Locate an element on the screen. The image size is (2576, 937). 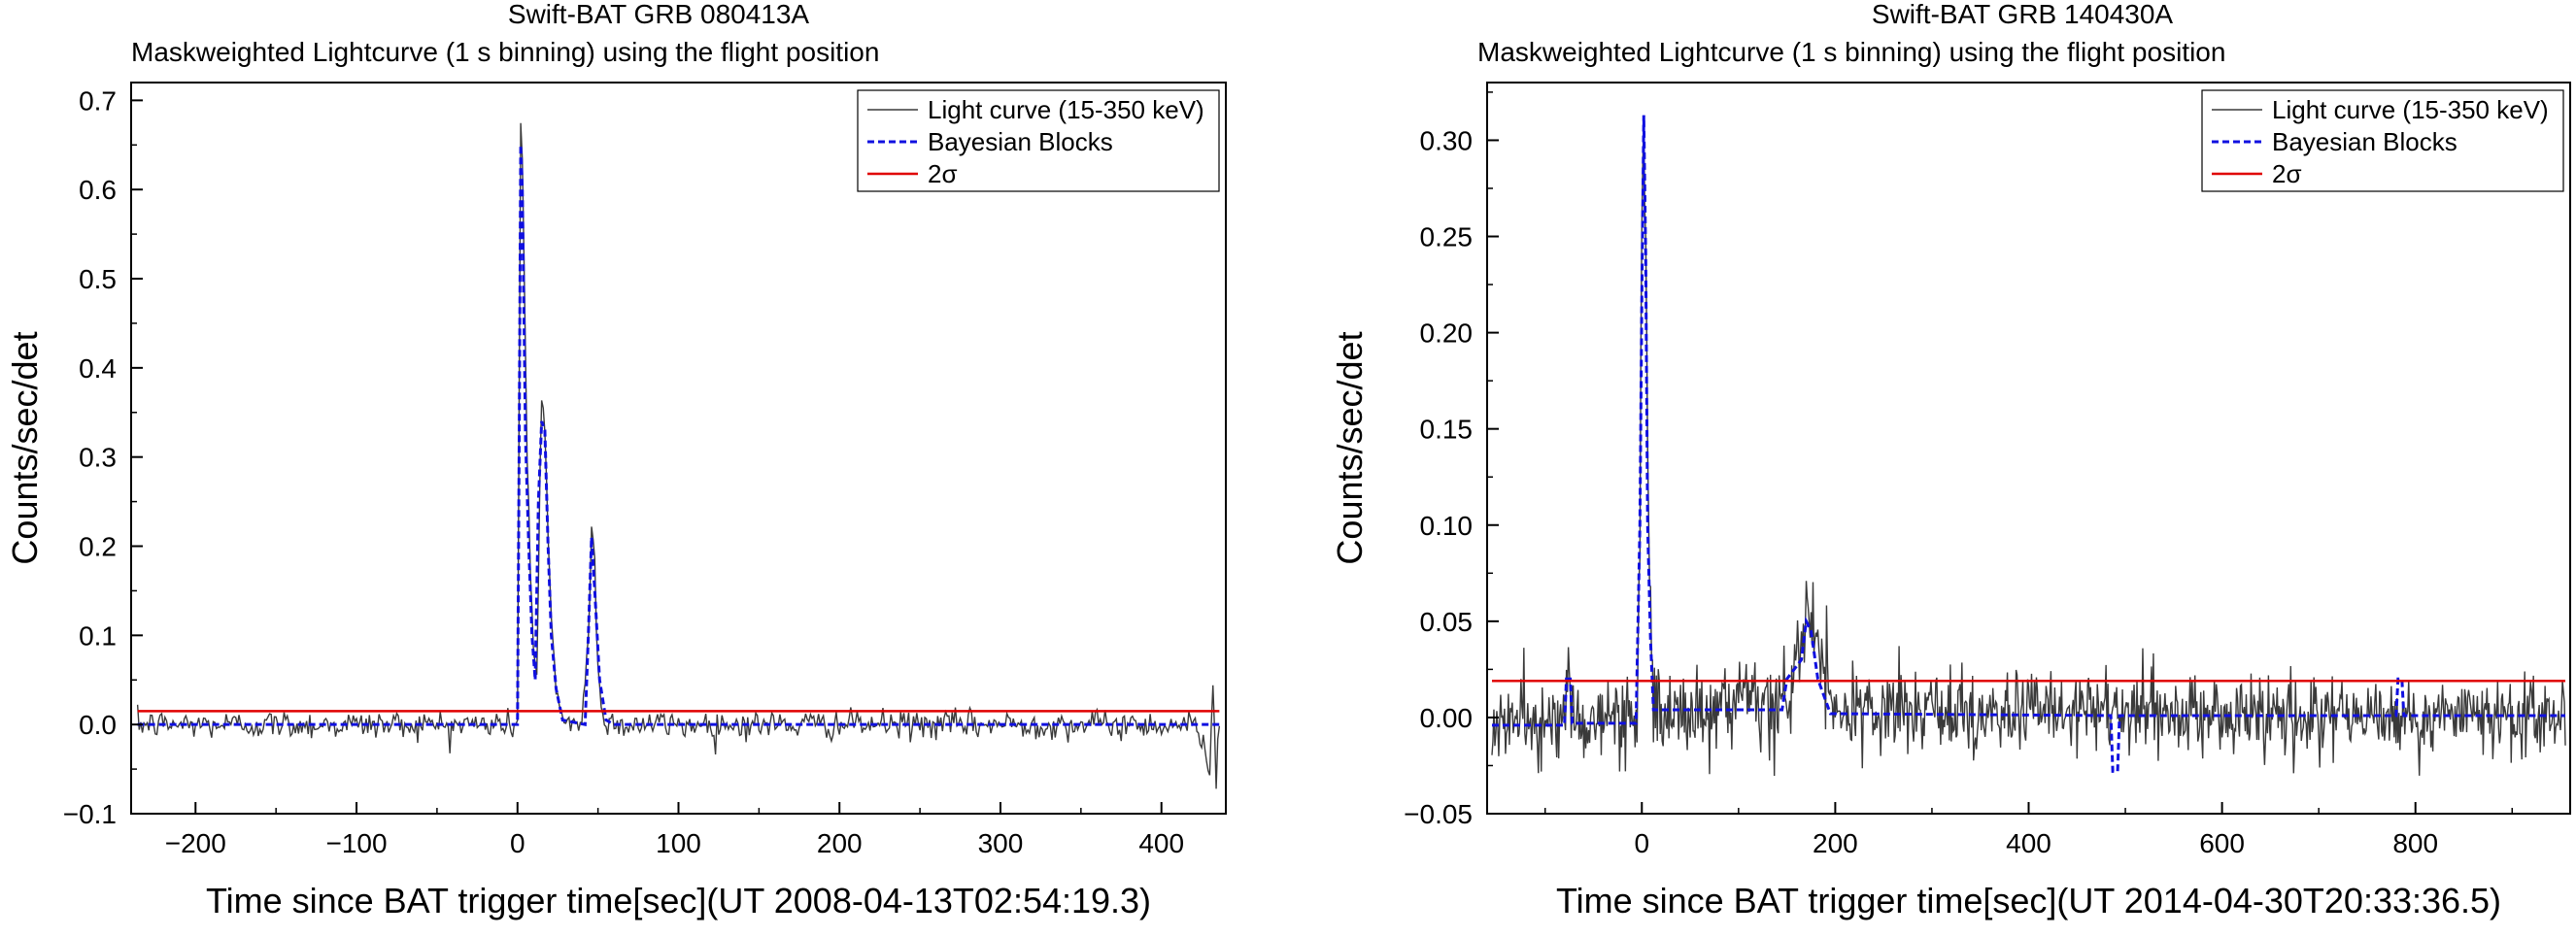
x-tick-label: 100 is located at coordinates (678, 843).